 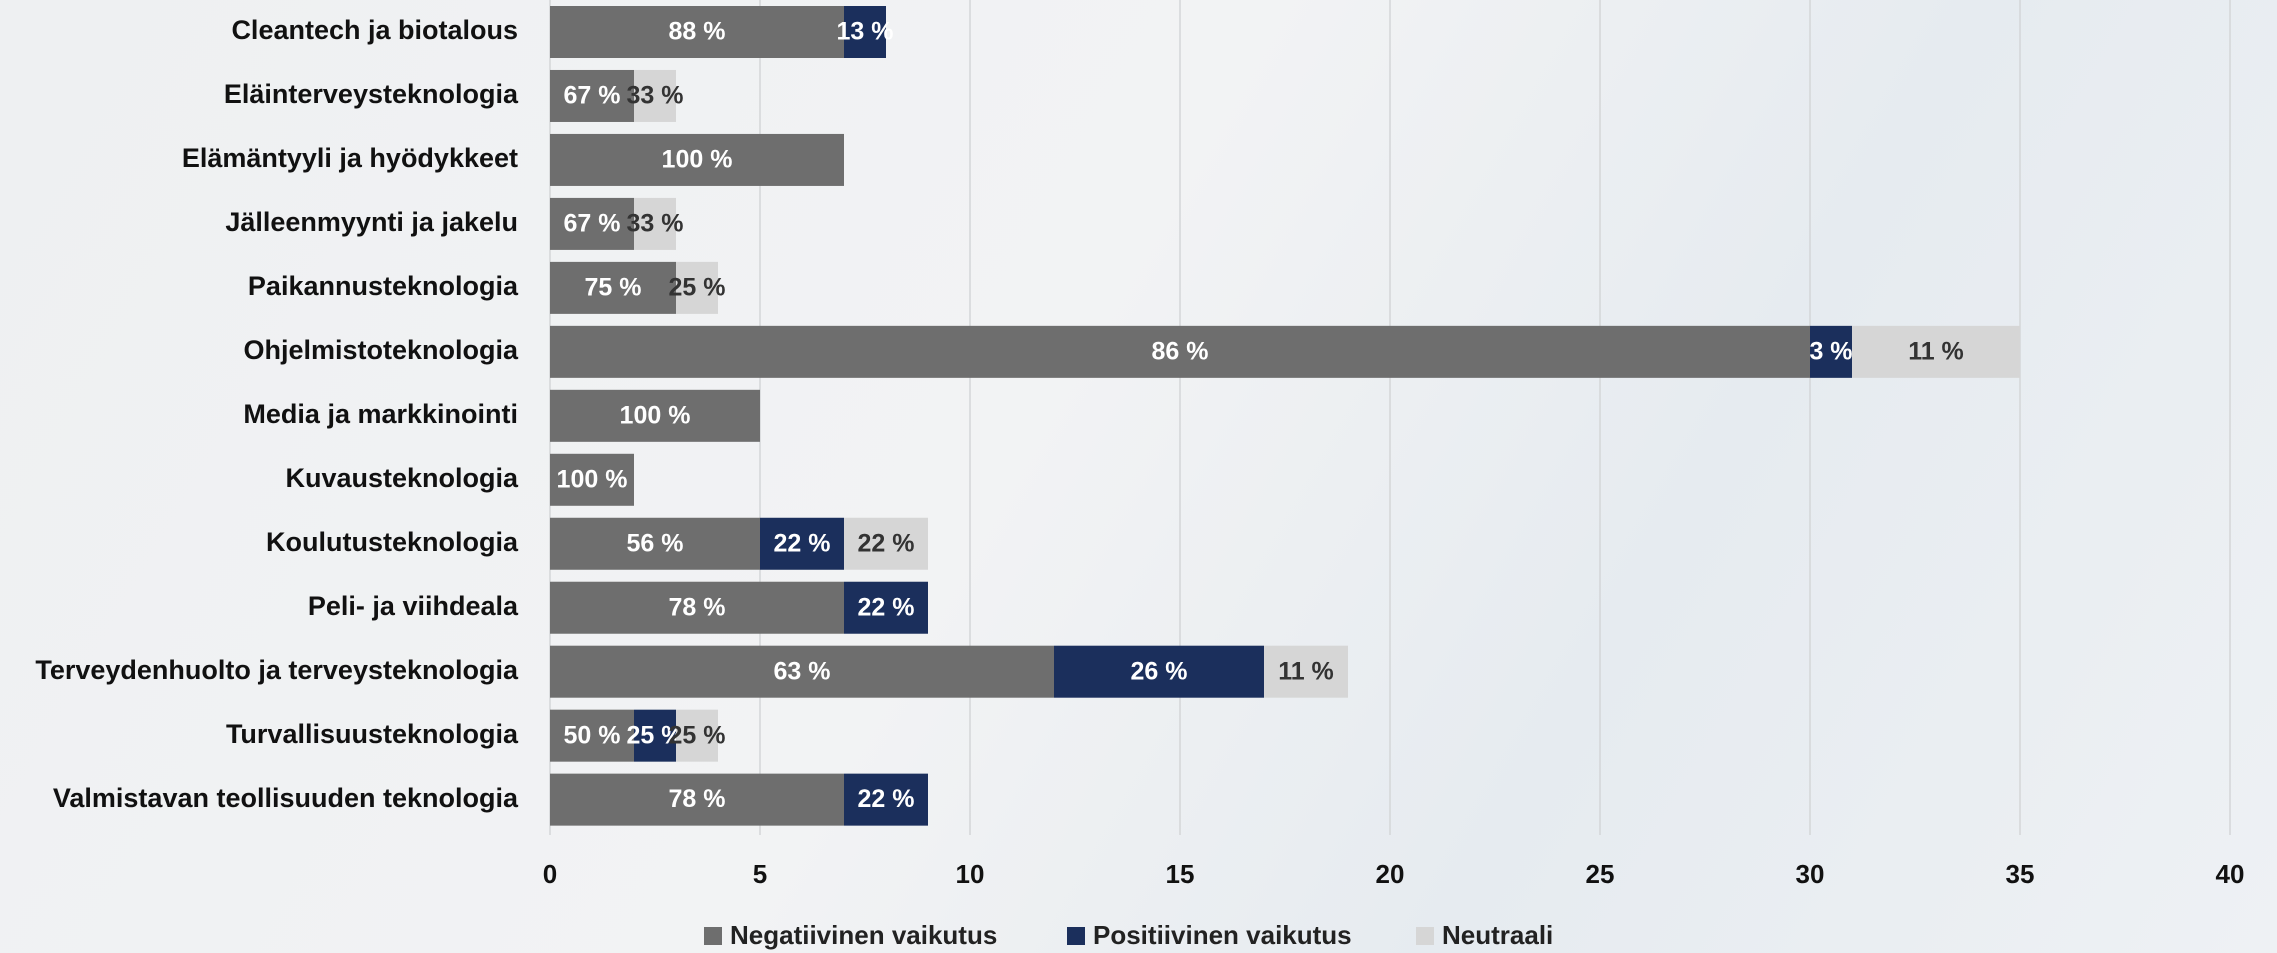 I want to click on value-label: 50 %, so click(x=592, y=735).